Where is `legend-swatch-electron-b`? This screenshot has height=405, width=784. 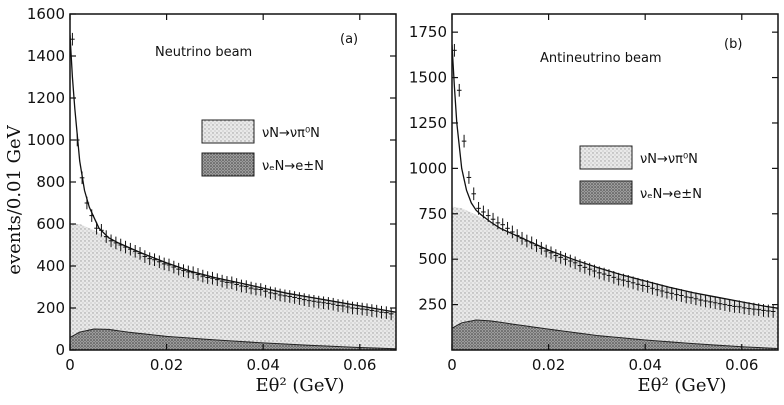 legend-swatch-electron-b is located at coordinates (606, 192).